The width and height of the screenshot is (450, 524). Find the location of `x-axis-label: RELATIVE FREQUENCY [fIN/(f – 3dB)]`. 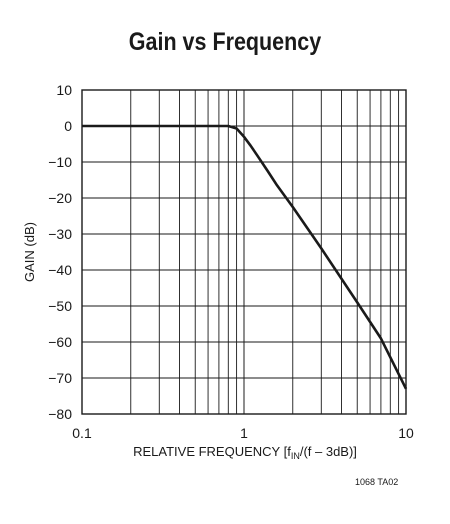

x-axis-label: RELATIVE FREQUENCY [fIN/(f – 3dB)] is located at coordinates (225, 452).